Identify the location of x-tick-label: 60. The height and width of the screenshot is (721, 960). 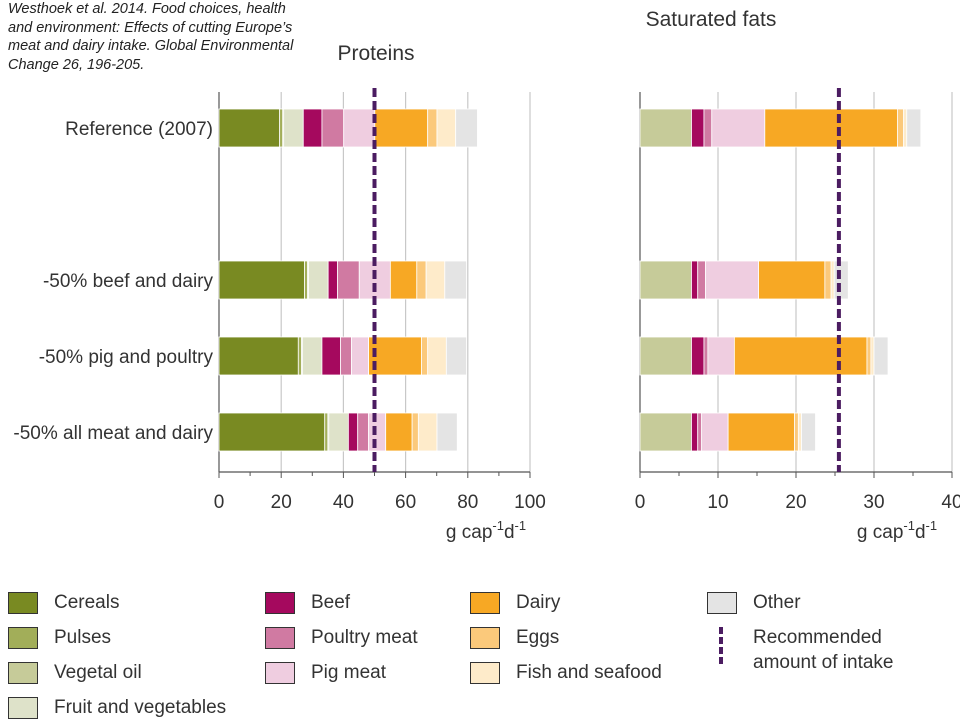
(405, 502).